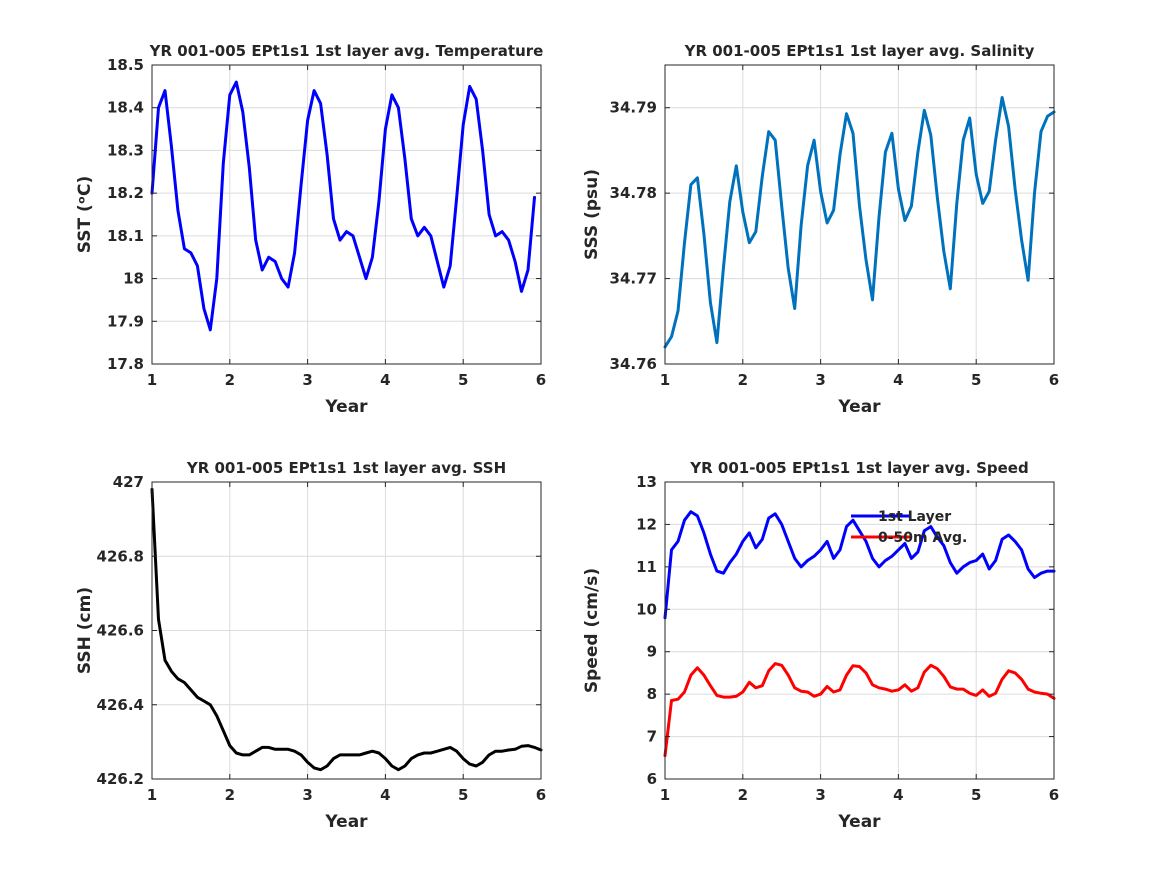 Image resolution: width=1167 pixels, height=875 pixels. What do you see at coordinates (646, 524) in the screenshot?
I see `y-tick-label: 12` at bounding box center [646, 524].